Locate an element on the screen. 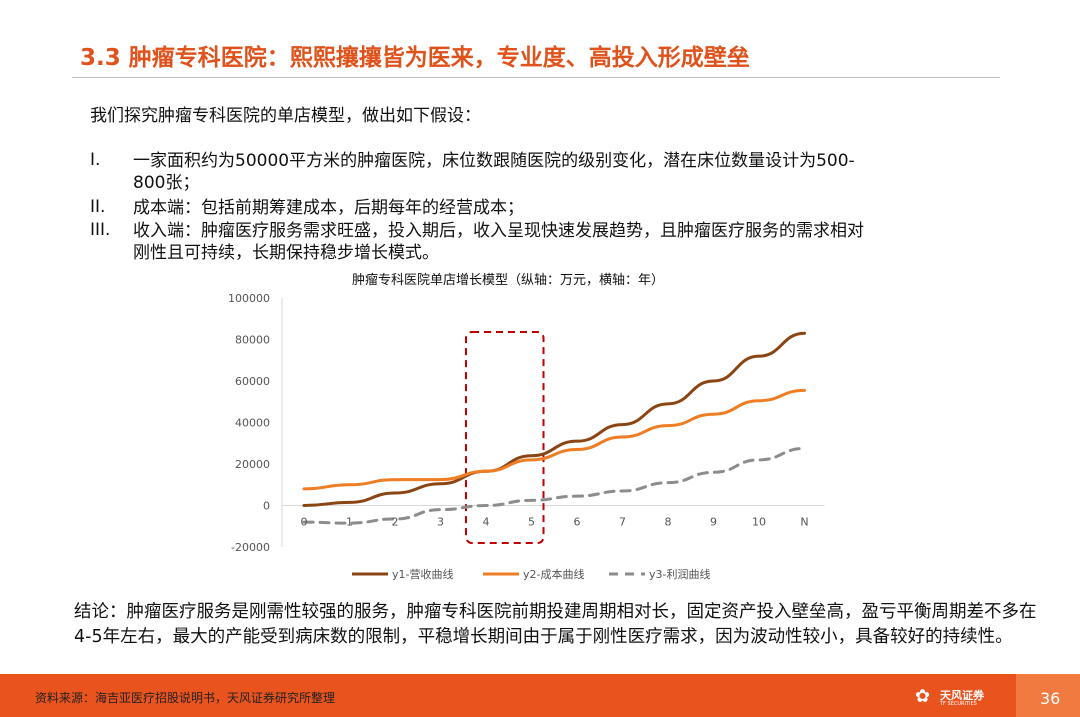  x-tick-label: 1 is located at coordinates (349, 522).